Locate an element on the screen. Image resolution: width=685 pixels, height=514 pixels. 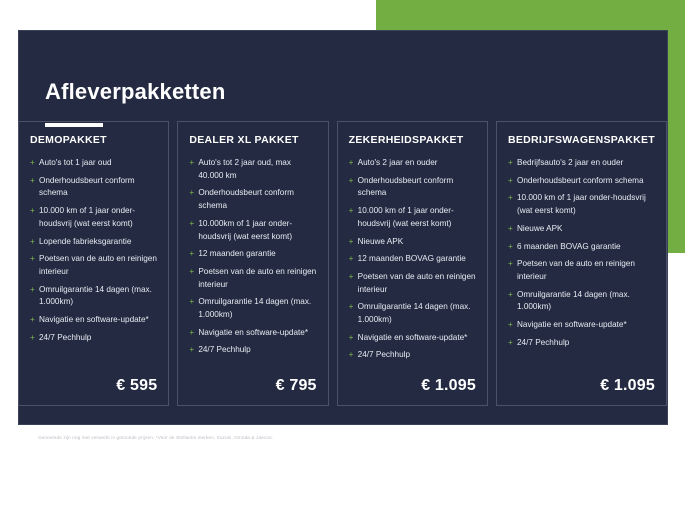
package-feature-label: Onderhoudsbeurt conform schema is located at coordinates (405, 186).